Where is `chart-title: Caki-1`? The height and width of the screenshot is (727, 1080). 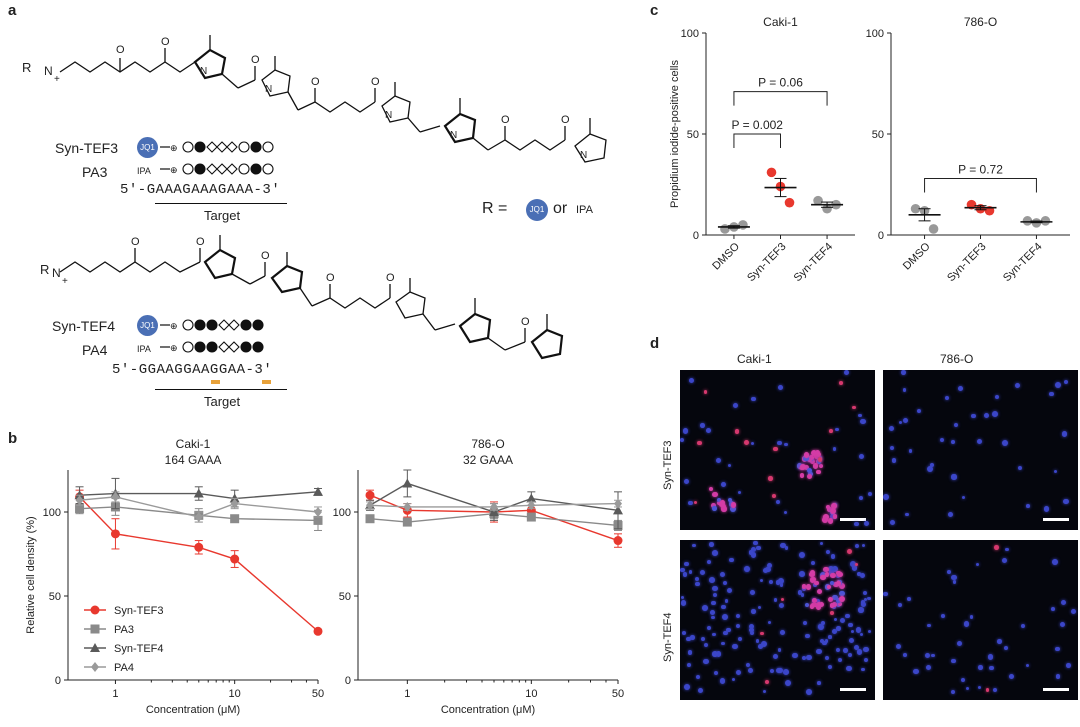
chart-title: Caki-1 is located at coordinates (193, 444).